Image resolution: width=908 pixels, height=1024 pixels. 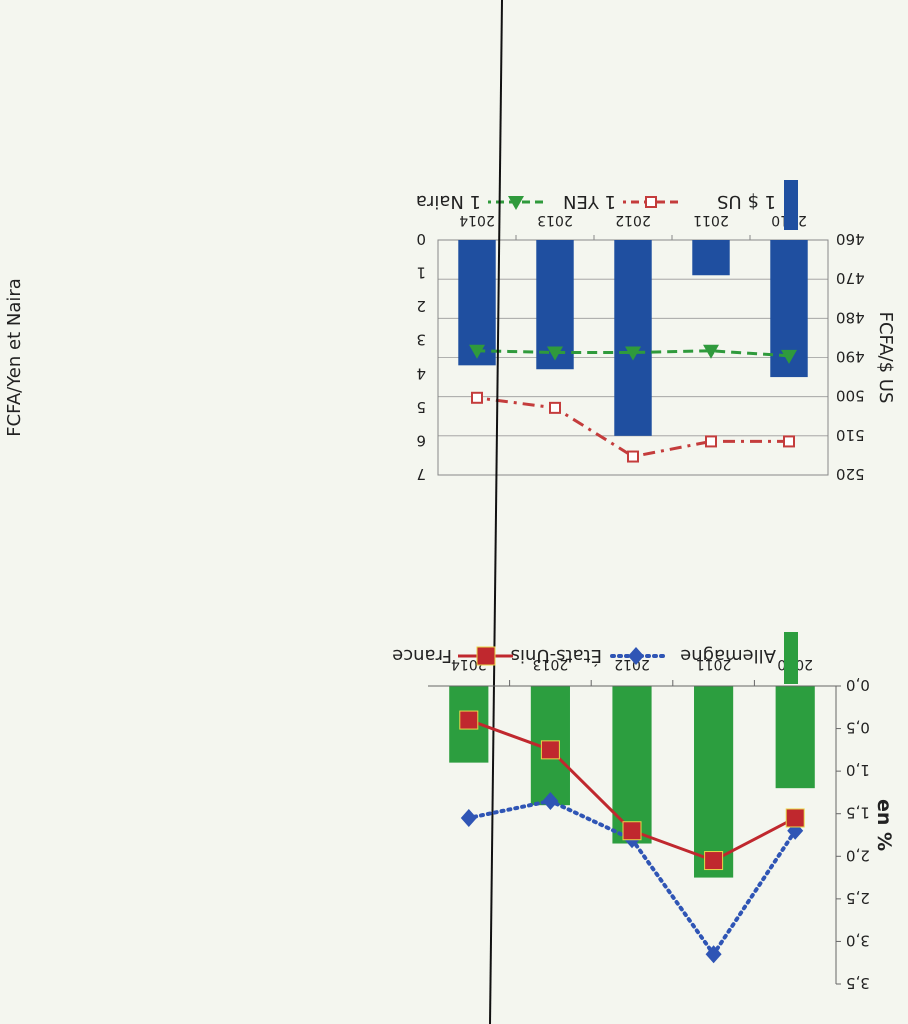 What do you see at coordinates (421, 239) in the screenshot?
I see `right-tick-label: 0` at bounding box center [421, 239].